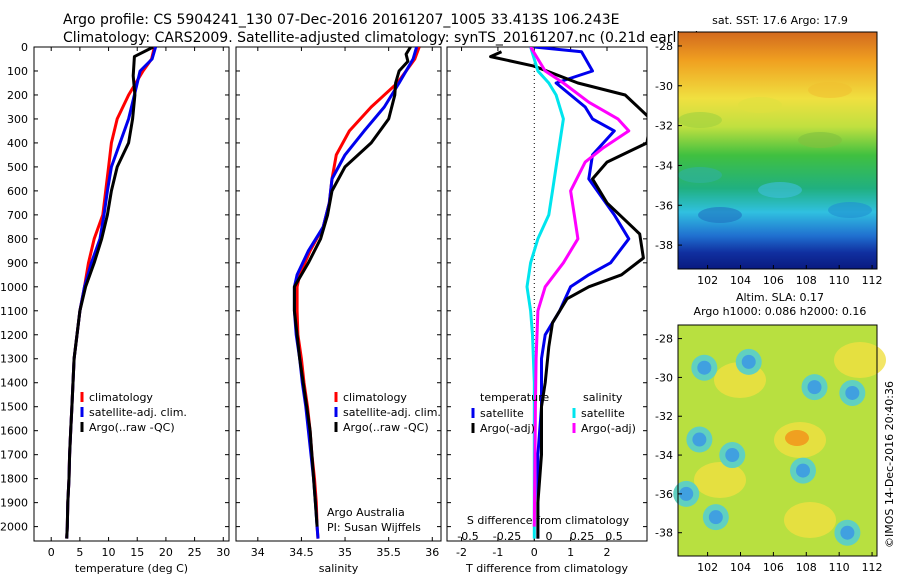 This screenshot has height=580, width=900. What do you see at coordinates (664, 86) in the screenshot?
I see `map-y-tick-label: -30` at bounding box center [664, 86].